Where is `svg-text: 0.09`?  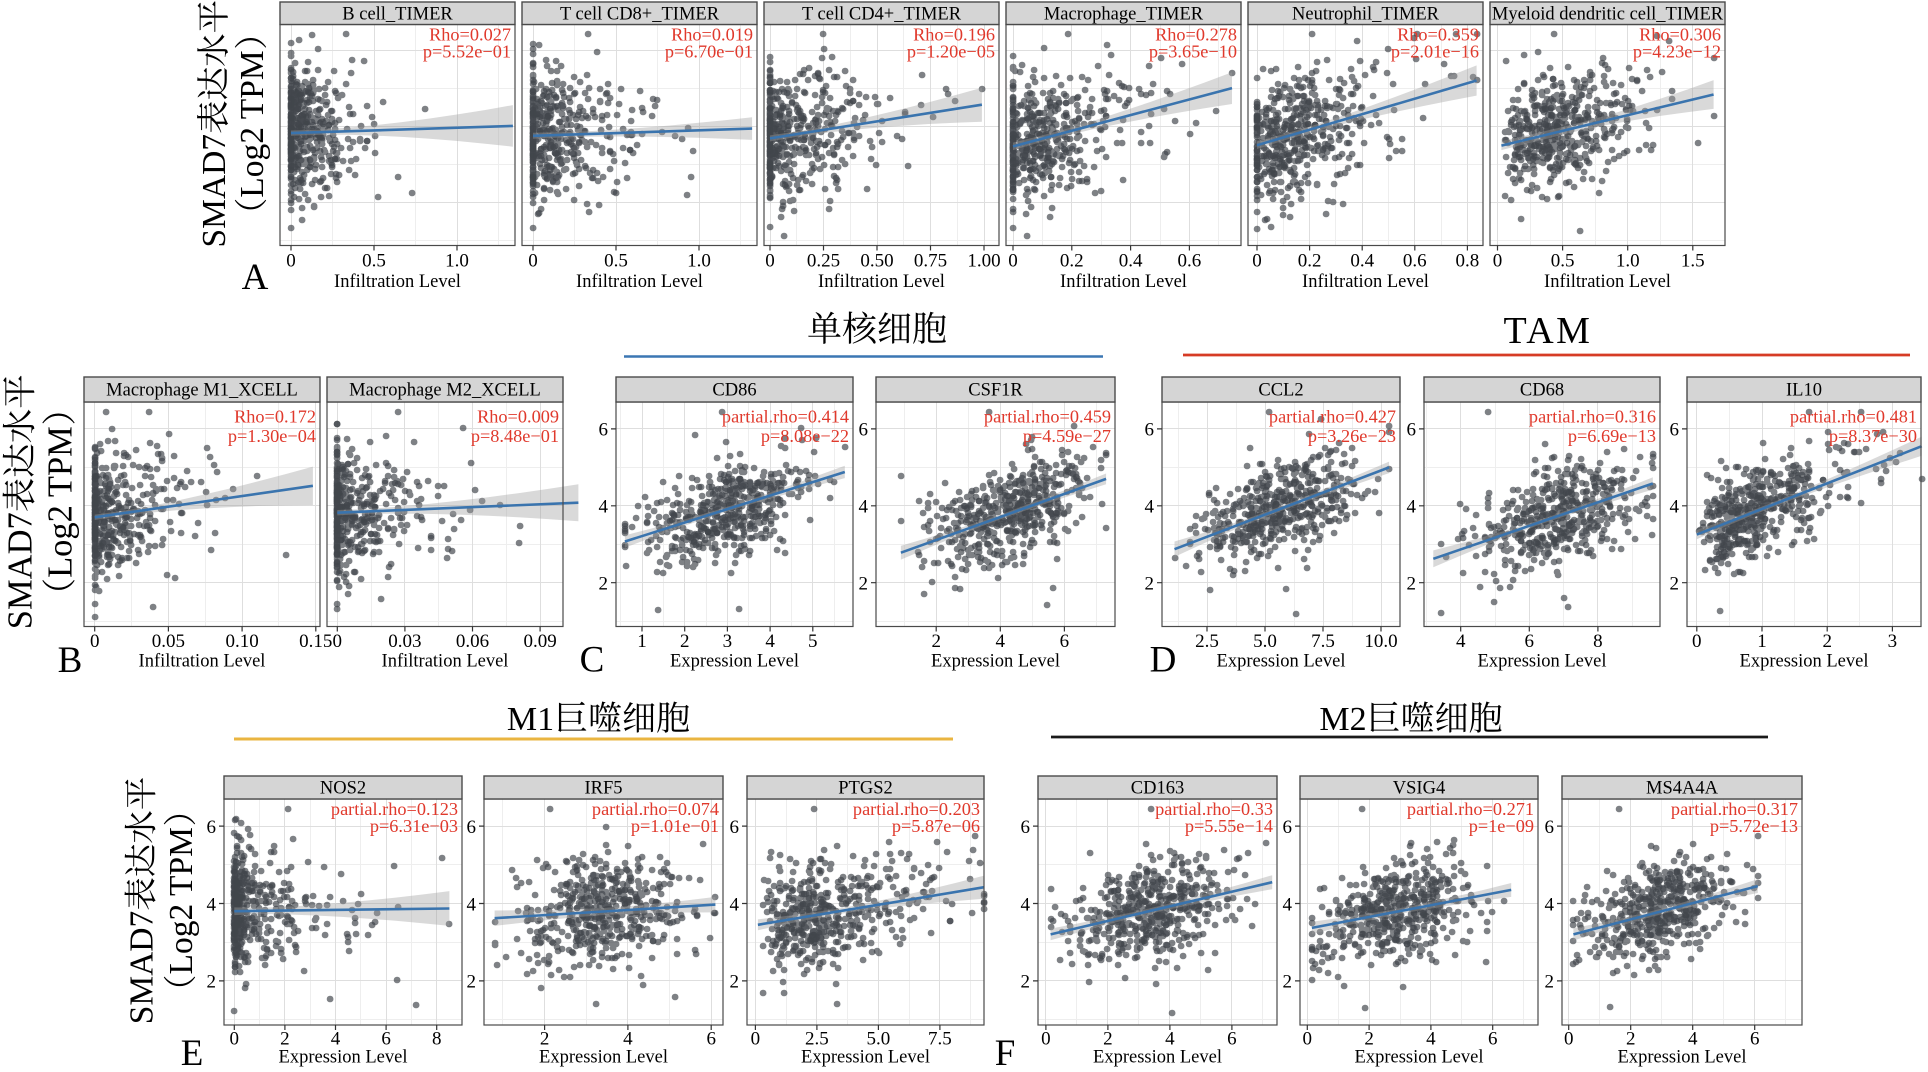 svg-text: 0.09 is located at coordinates (539, 641).